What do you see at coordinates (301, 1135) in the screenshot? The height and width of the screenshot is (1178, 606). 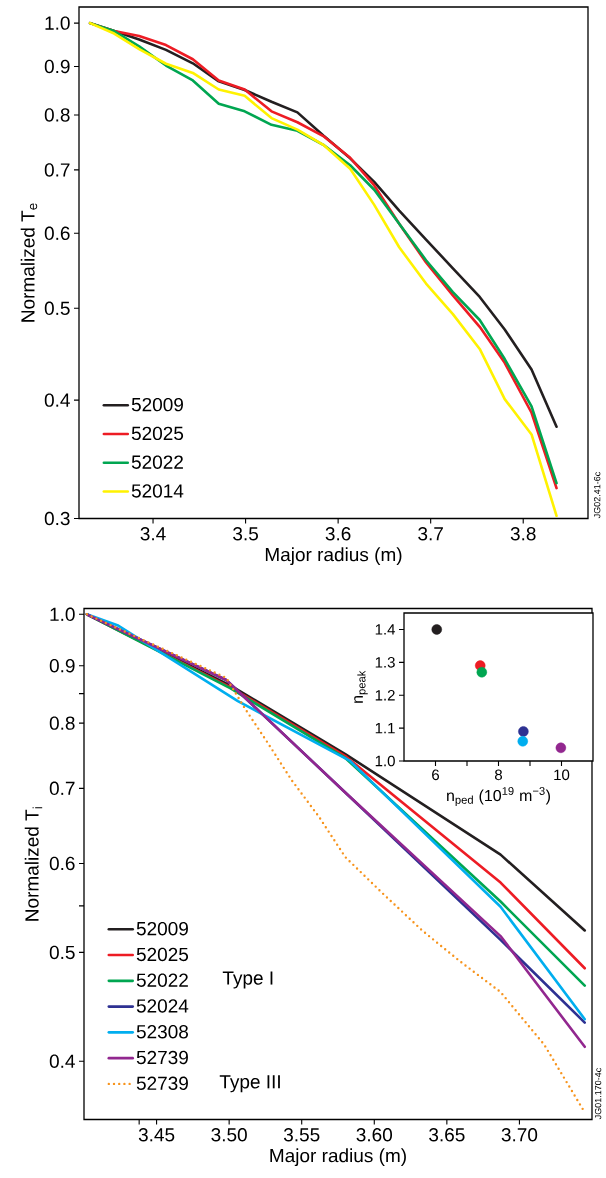 I see `x-tick-label: 3.55` at bounding box center [301, 1135].